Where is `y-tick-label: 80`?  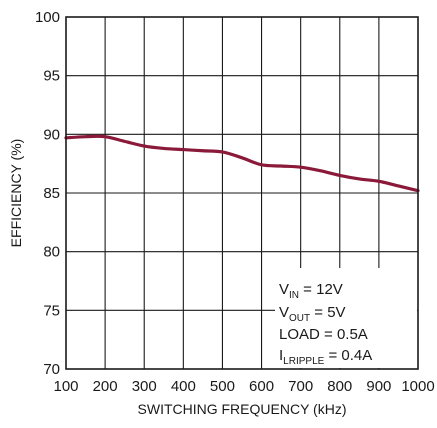
y-tick-label: 80 is located at coordinates (51, 252).